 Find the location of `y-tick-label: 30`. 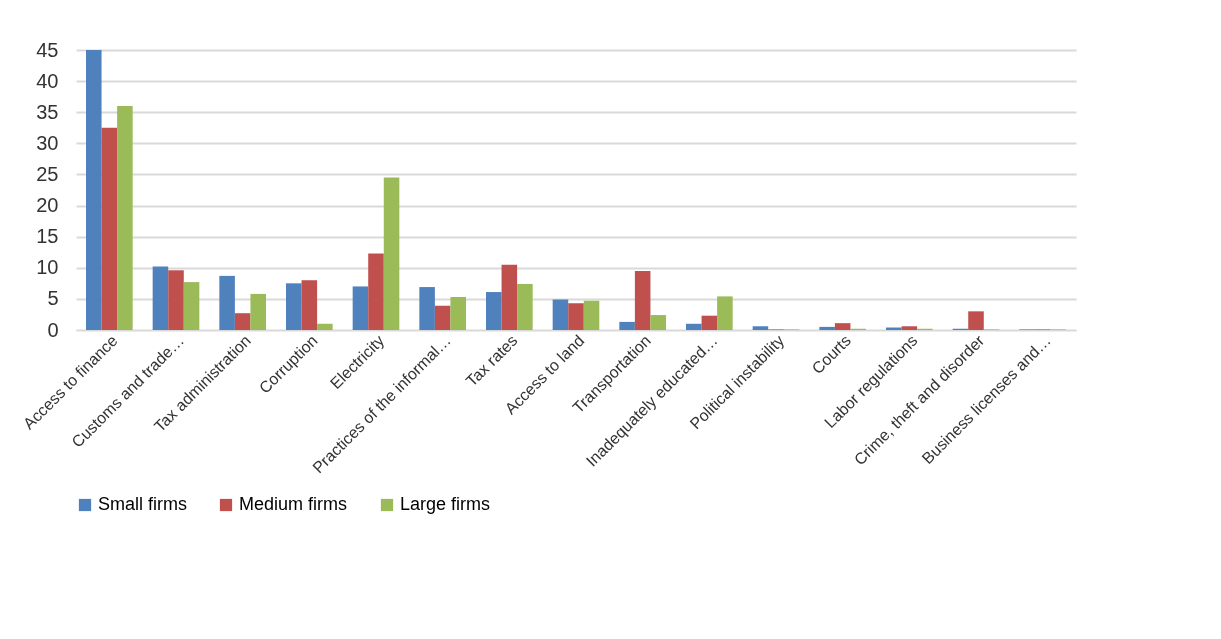

y-tick-label: 30 is located at coordinates (47, 142).